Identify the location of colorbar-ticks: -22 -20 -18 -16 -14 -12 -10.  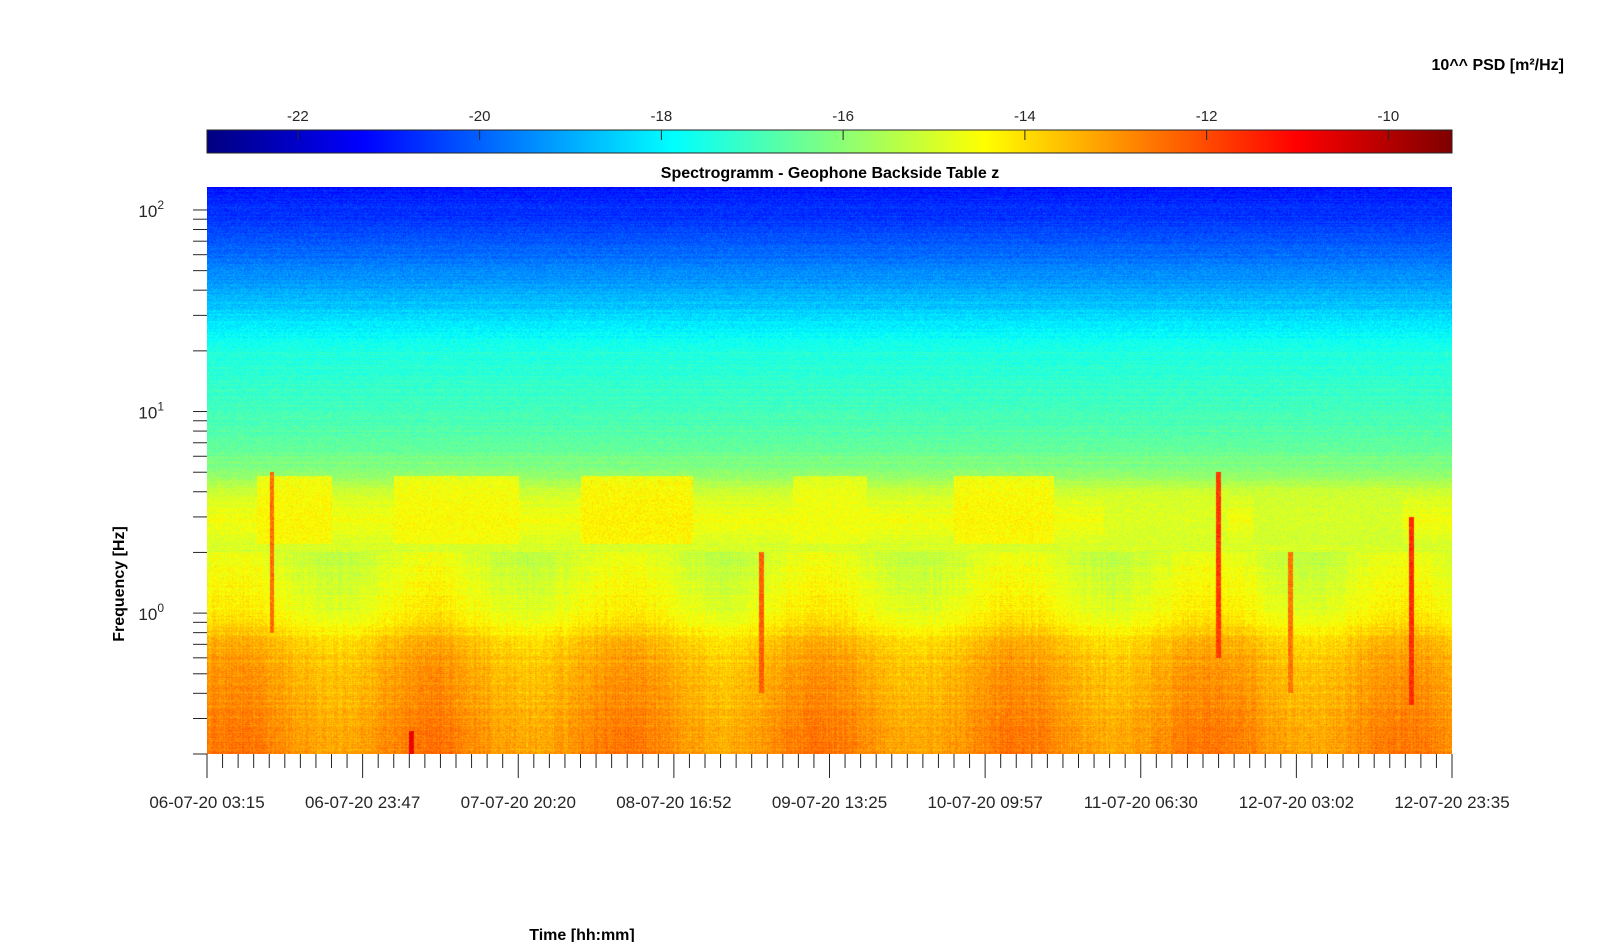
(843, 124).